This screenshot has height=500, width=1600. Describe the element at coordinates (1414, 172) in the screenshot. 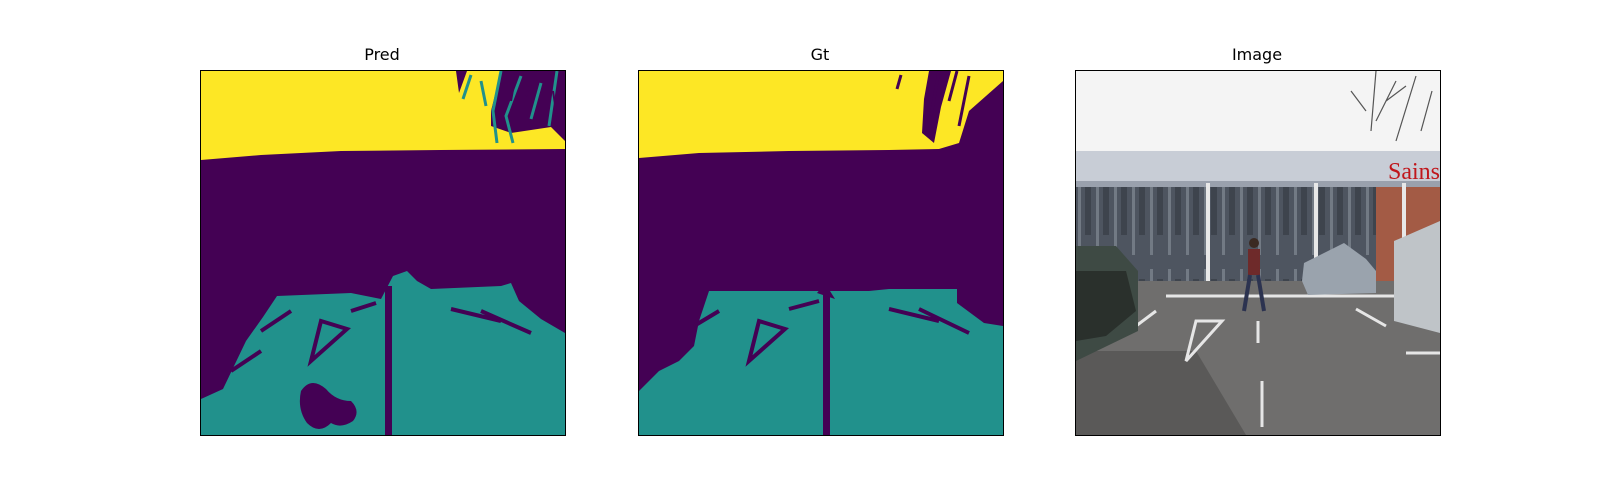

I see `store-sign: Sainsb` at that location.